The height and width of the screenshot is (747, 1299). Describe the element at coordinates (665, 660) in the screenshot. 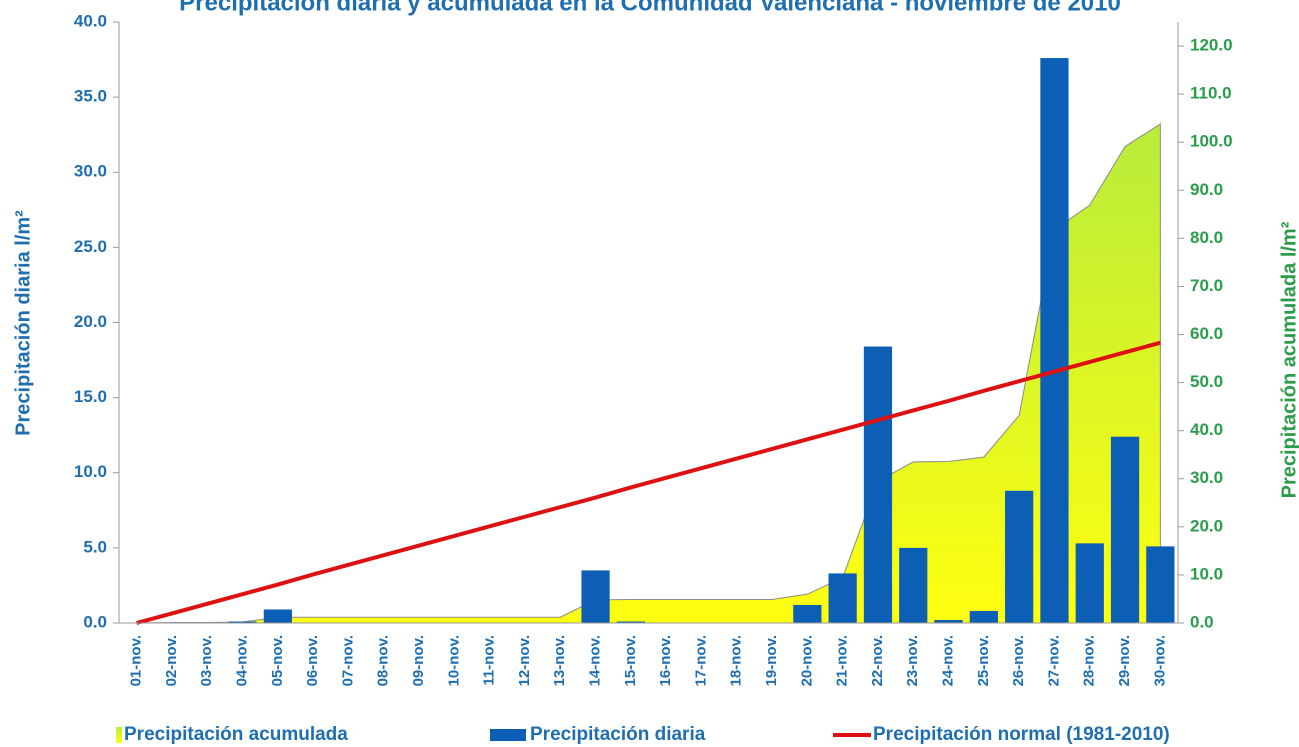

I see `x-tick-label: 16-nov.` at that location.